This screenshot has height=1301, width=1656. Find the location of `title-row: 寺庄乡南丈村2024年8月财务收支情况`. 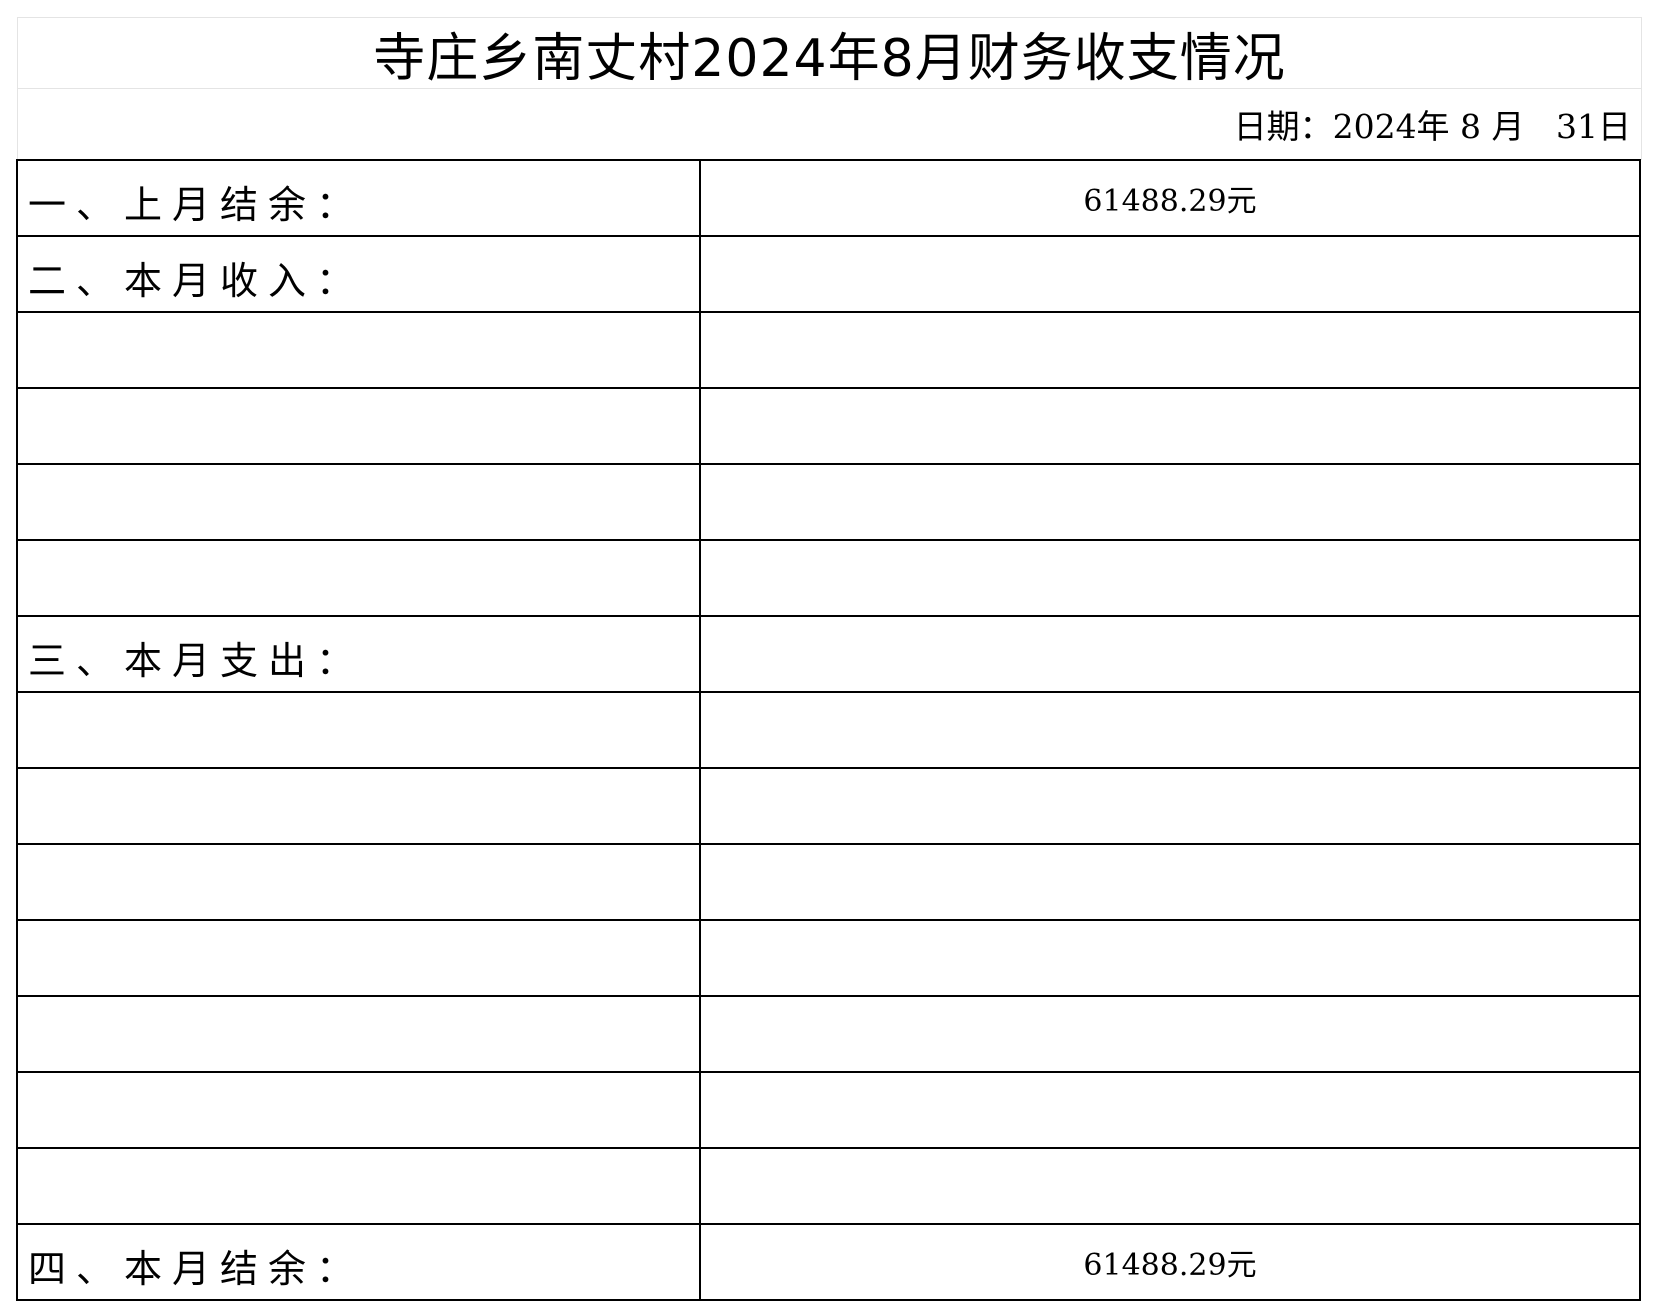

title-row: 寺庄乡南丈村2024年8月财务收支情况 is located at coordinates (829, 53).